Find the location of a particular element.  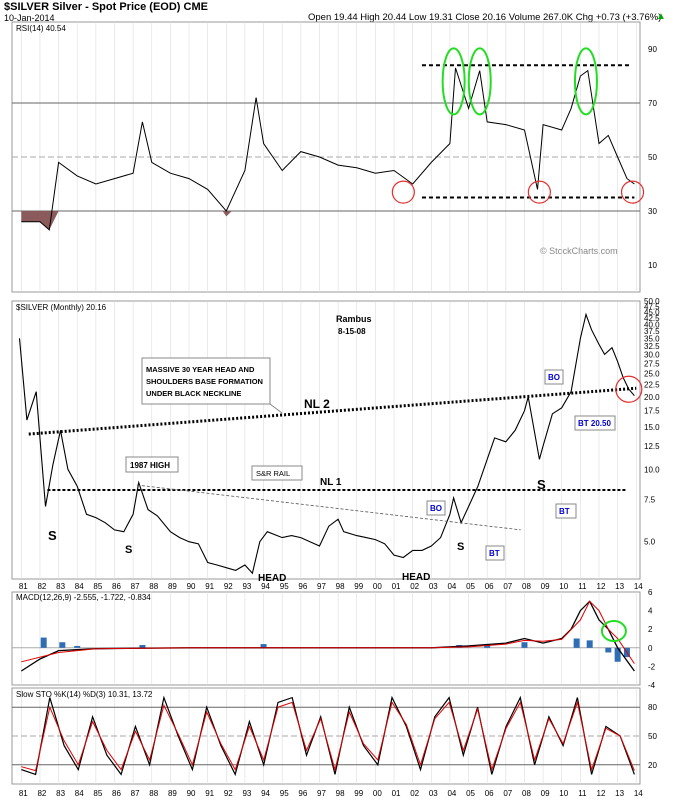

sto-xtick-10: 10 is located at coordinates (563, 793).